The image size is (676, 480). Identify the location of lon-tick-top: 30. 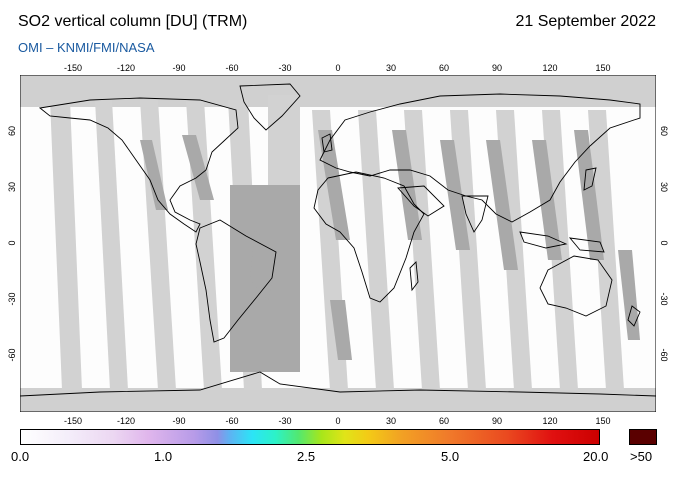
(391, 68).